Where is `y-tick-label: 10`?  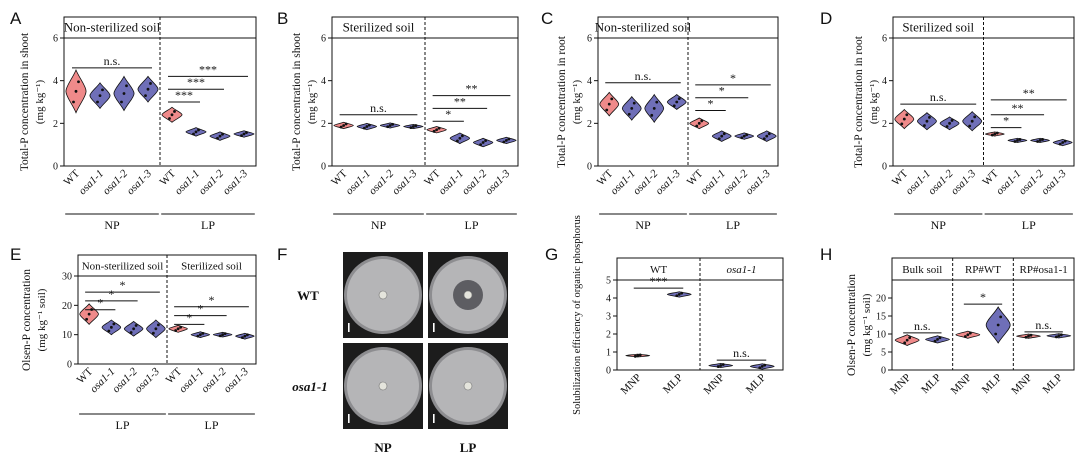
y-tick-label: 10 is located at coordinates (881, 335).